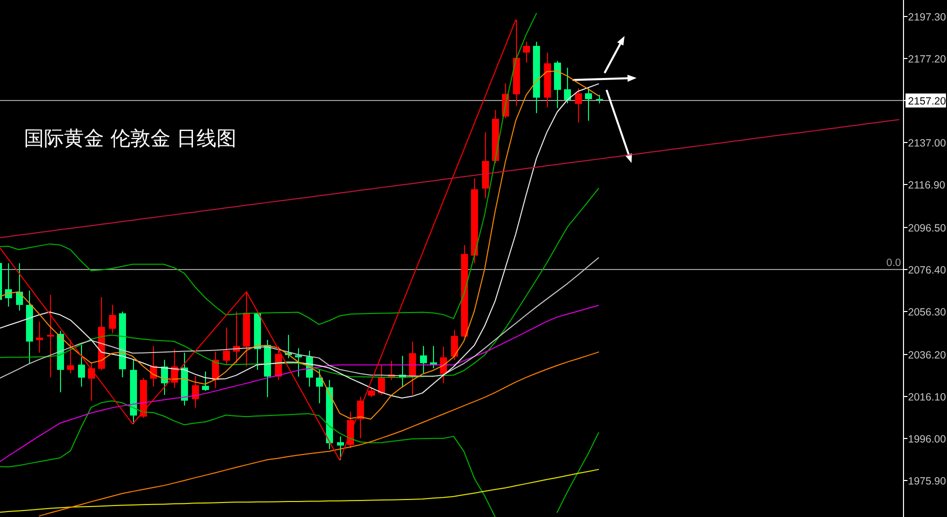  Describe the element at coordinates (927, 102) in the screenshot. I see `y-tick-label: 2157.20` at that location.